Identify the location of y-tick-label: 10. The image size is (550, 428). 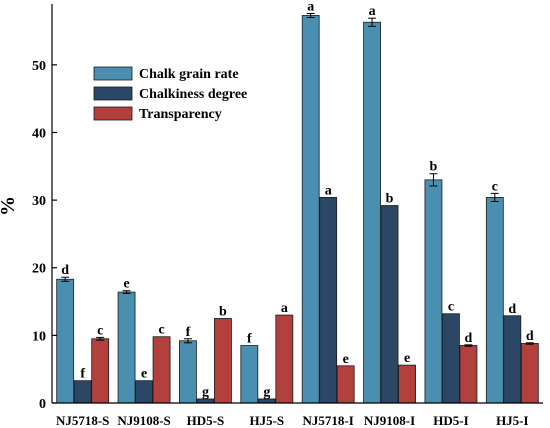
(39, 336).